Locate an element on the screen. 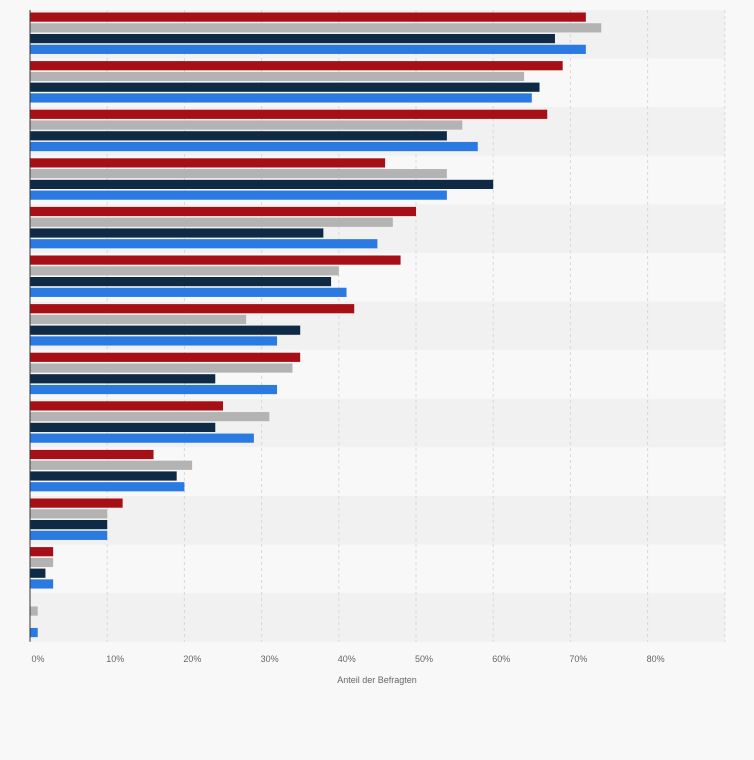 This screenshot has height=760, width=754. x-tick-label: 30% is located at coordinates (270, 659).